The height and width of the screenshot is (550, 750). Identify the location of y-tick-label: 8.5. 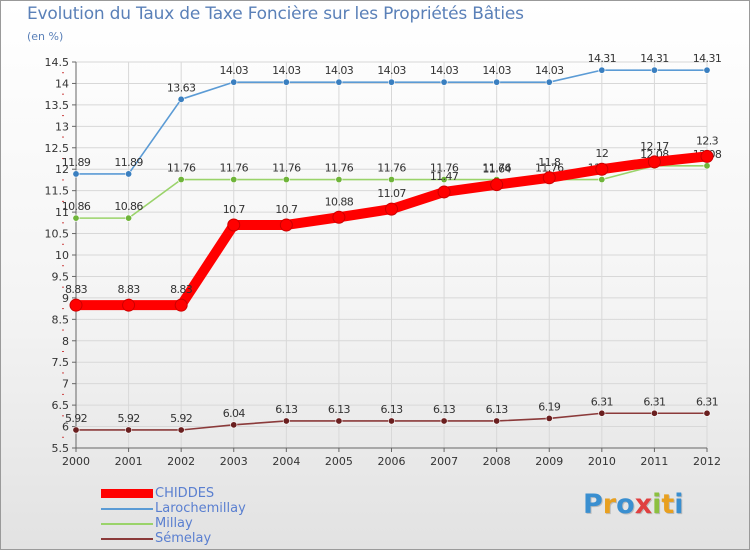
(61, 319).